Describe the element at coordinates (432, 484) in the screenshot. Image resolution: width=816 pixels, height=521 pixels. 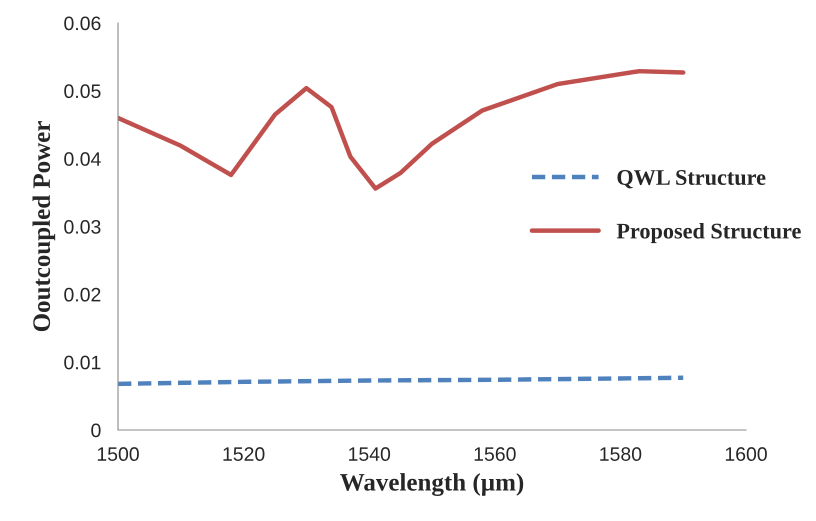
I see `x-axis-title: Wavelength (µm)` at that location.